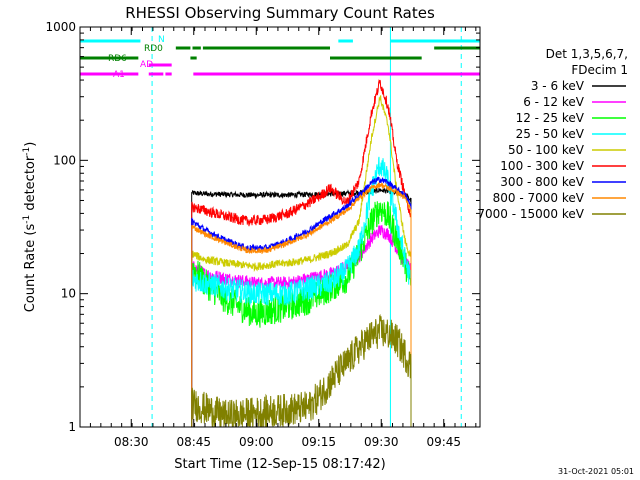  Describe the element at coordinates (539, 198) in the screenshot. I see `legend-label-800-7000-kev: 800 - 7000 keV` at that location.